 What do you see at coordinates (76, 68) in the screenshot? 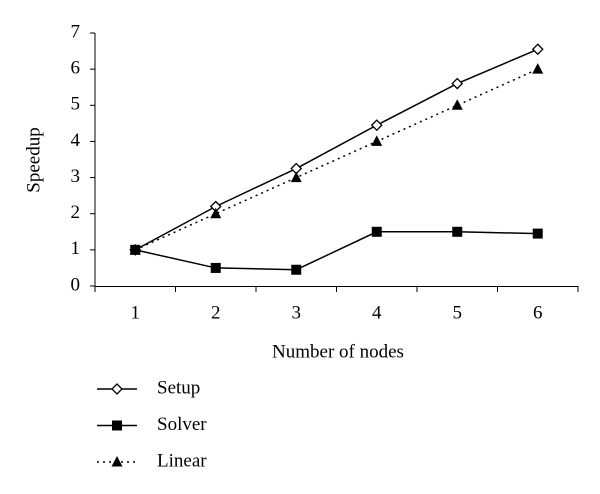
I see `y-tick-label: 6` at bounding box center [76, 68].